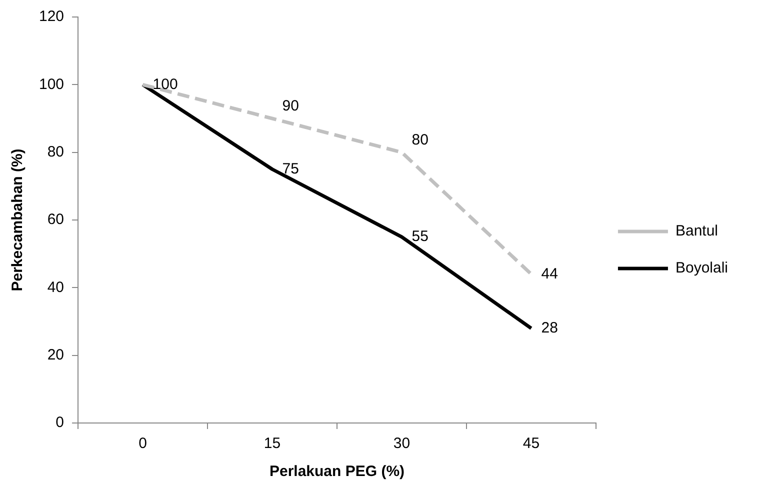 This screenshot has width=768, height=490. What do you see at coordinates (337, 471) in the screenshot?
I see `x-axis-title: Perlakuan PEG (%)` at bounding box center [337, 471].